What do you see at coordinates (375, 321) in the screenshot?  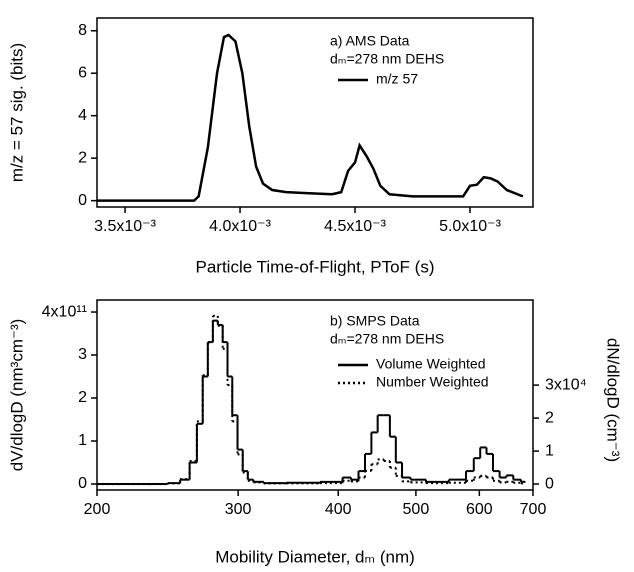 I see `annotation: b) SMPS Data` at bounding box center [375, 321].